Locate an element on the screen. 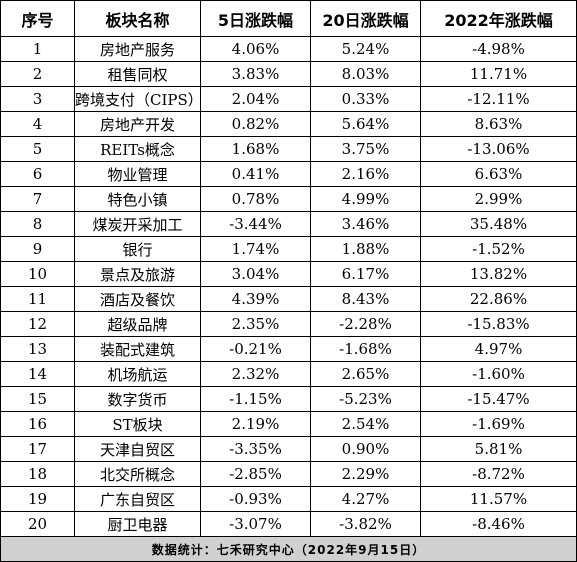 The height and width of the screenshot is (562, 577). cell-5day-change: -1.15% is located at coordinates (255, 399).